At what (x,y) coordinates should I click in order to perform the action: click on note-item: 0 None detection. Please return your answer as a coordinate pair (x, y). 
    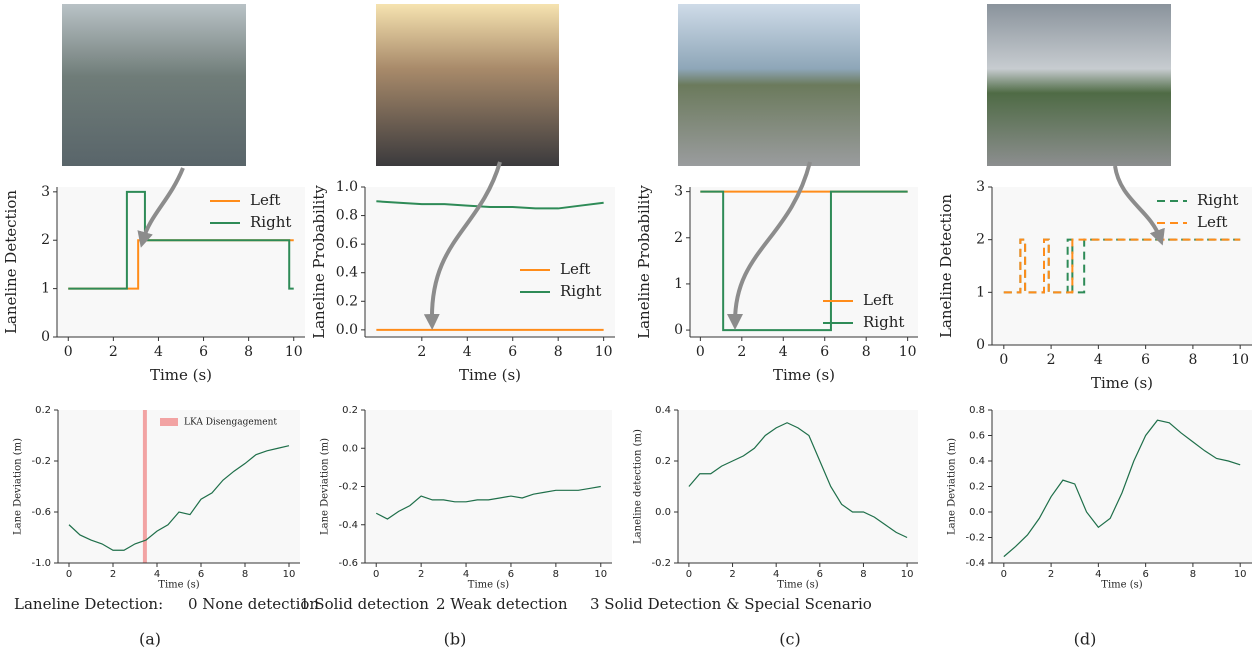
    Looking at the image, I should click on (253, 604).